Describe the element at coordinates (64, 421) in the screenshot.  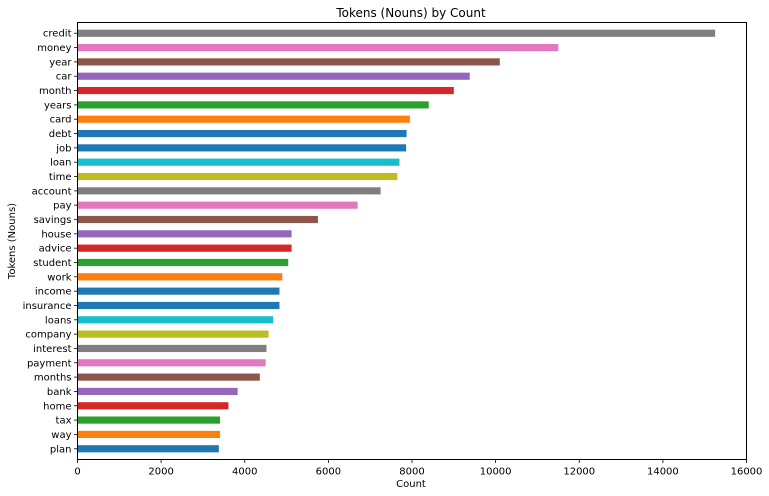
I see `y-tick-label-tax: tax` at that location.